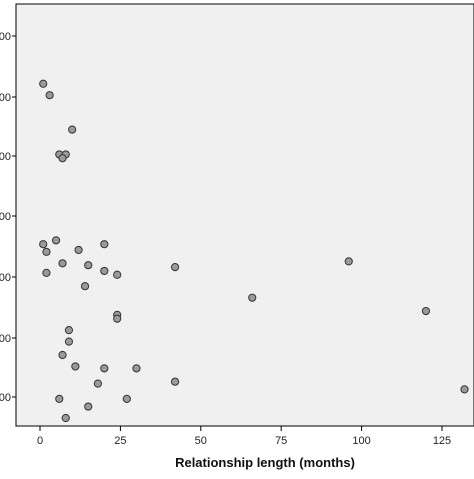  Describe the element at coordinates (281, 441) in the screenshot. I see `x-tick-label: 75` at that location.